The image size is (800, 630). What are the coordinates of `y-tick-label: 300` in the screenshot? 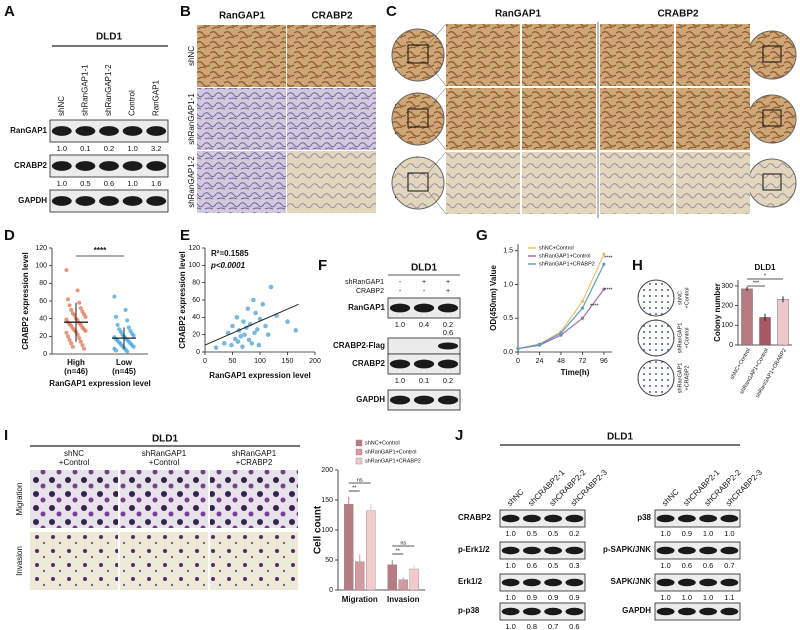 It's located at (727, 286).